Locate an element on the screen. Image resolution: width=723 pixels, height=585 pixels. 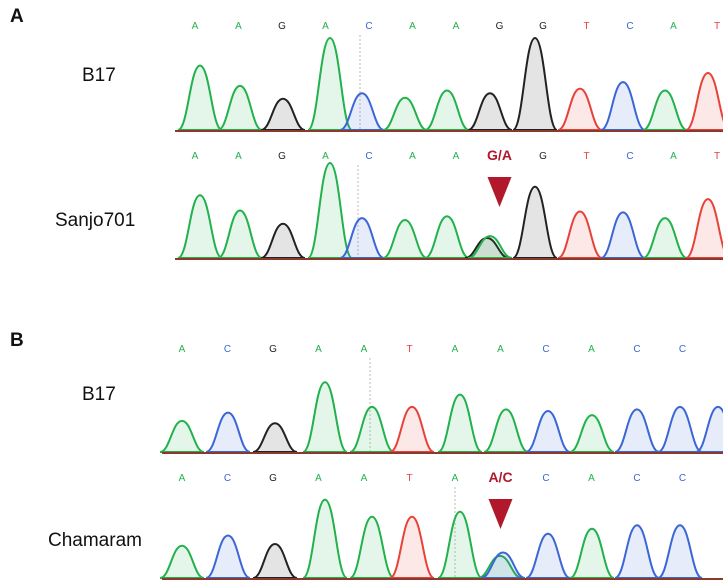
sample-label-b-reference: B17 is located at coordinates (99, 394).